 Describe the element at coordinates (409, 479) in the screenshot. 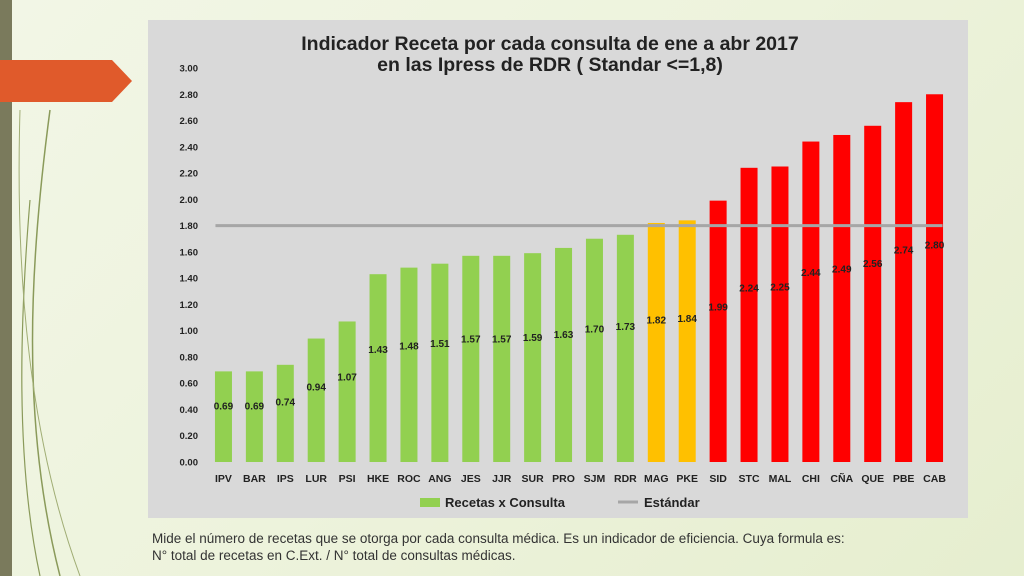

I see `x-tick-label: ROC` at that location.